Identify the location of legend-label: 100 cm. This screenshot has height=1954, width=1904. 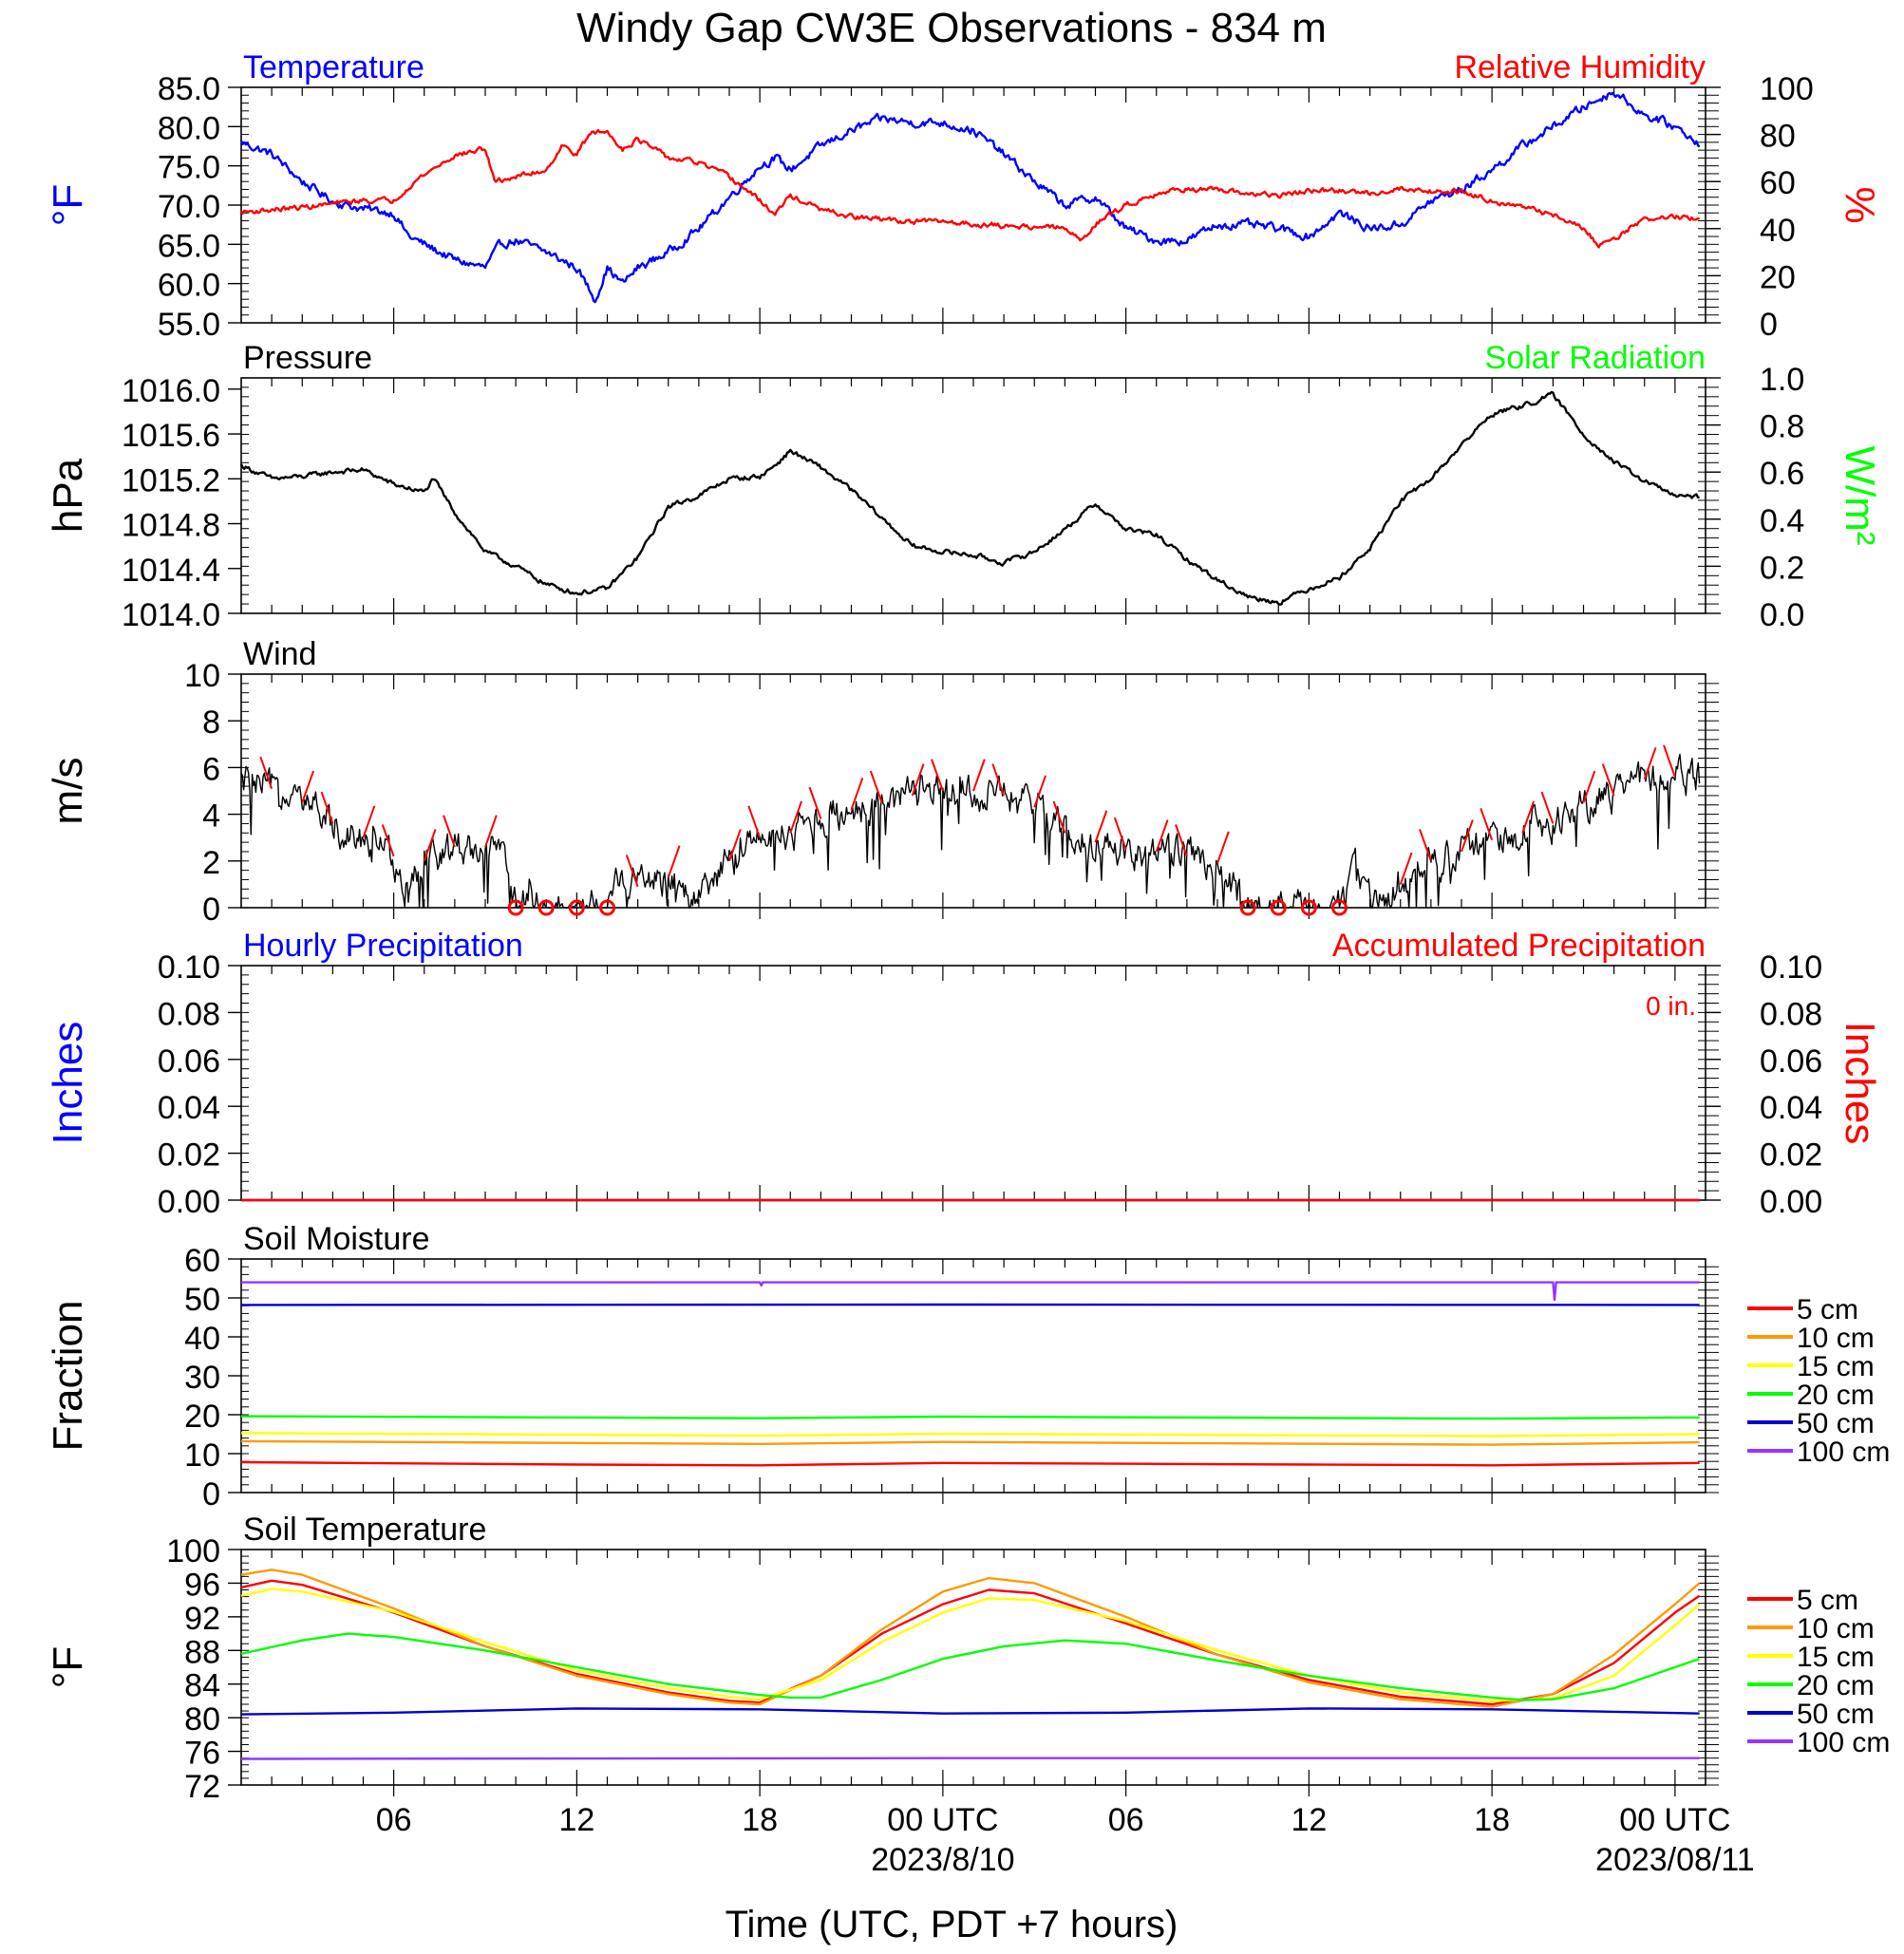
(1844, 1452).